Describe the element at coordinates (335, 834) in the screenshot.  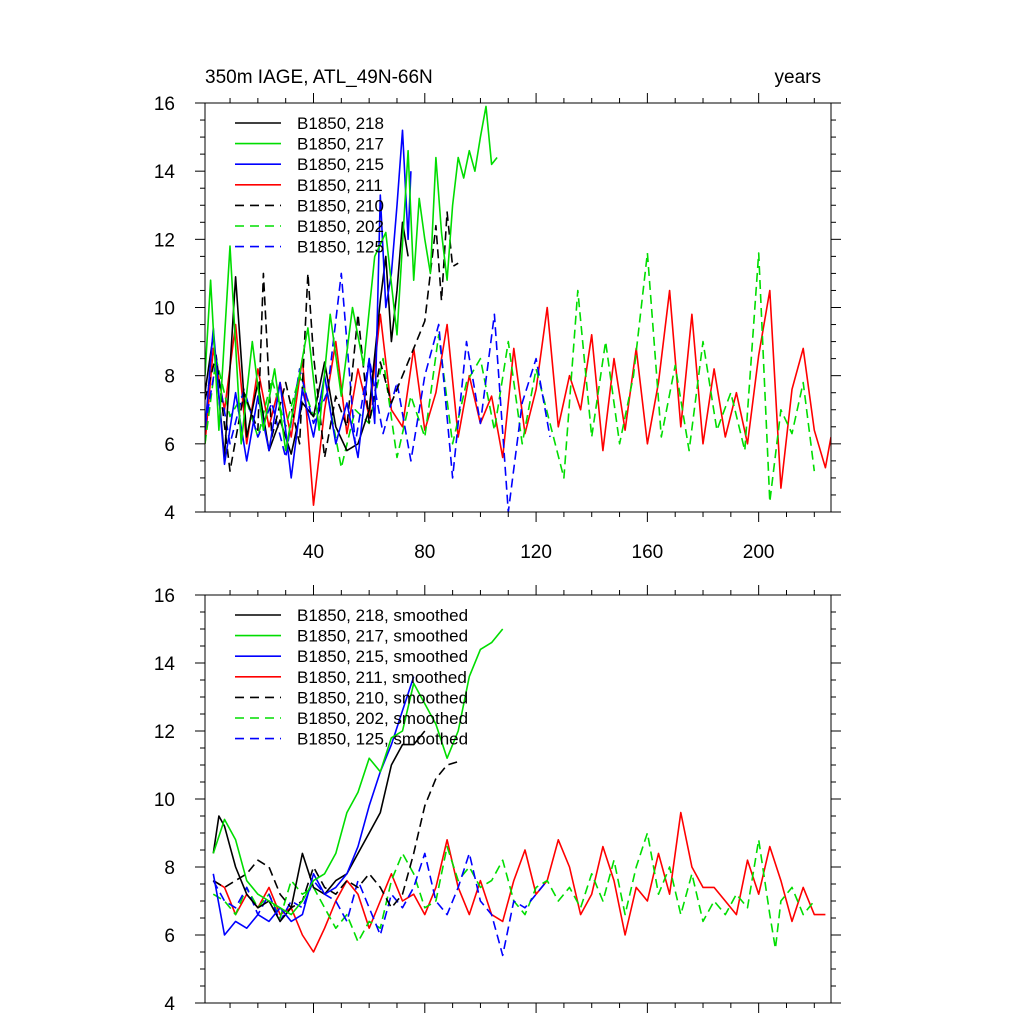
I see `series-line-b1850-210-smoothed` at that location.